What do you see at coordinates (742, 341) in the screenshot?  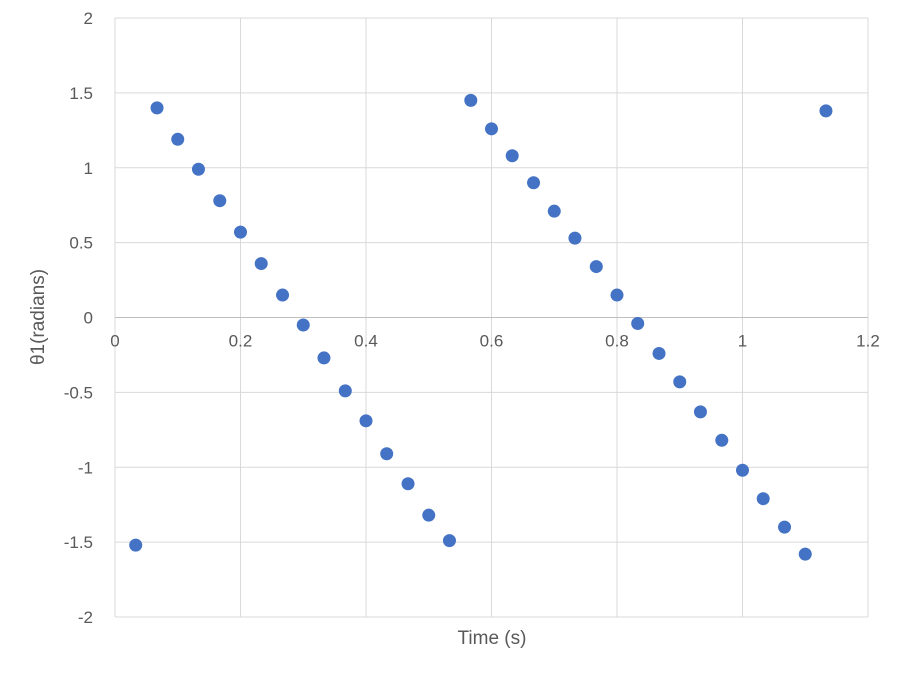 I see `x-tick-label: 1` at bounding box center [742, 341].